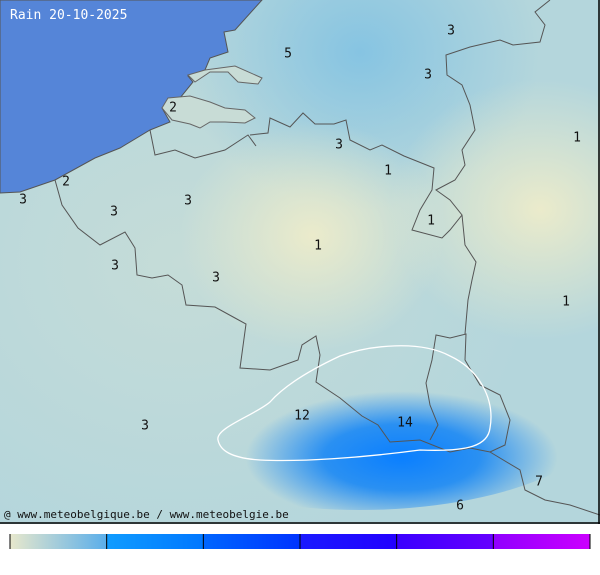 Image resolution: width=600 pixels, height=575 pixels. I want to click on rain-value-label: 14, so click(405, 423).